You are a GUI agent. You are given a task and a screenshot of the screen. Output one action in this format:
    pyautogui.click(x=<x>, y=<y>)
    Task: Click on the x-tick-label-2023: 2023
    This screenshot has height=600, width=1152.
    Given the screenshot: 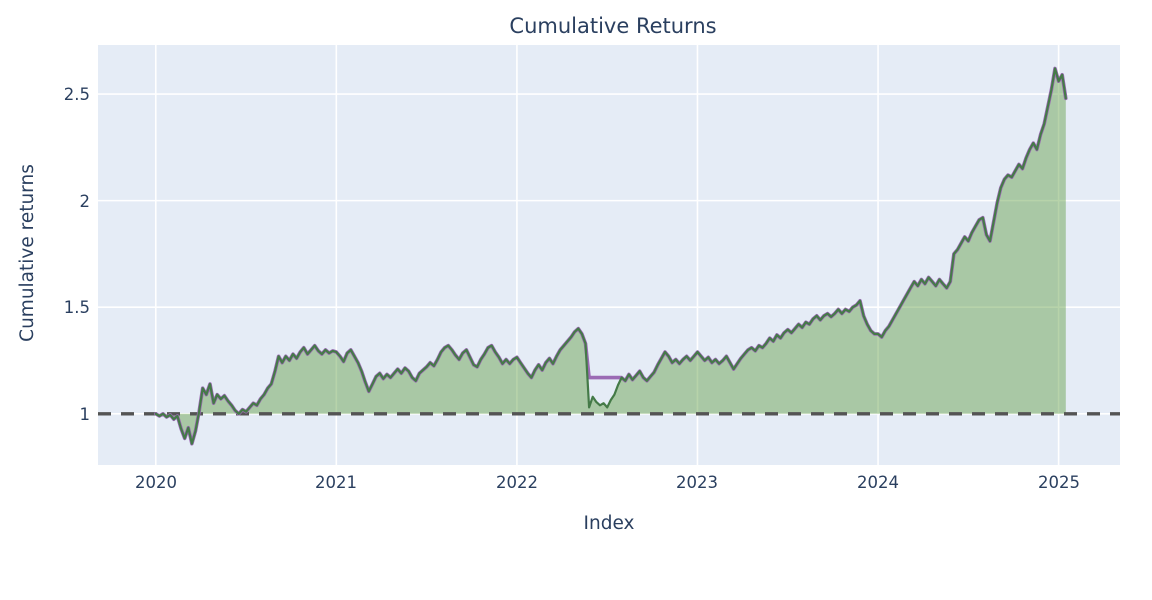 What is the action you would take?
    pyautogui.click(x=697, y=482)
    